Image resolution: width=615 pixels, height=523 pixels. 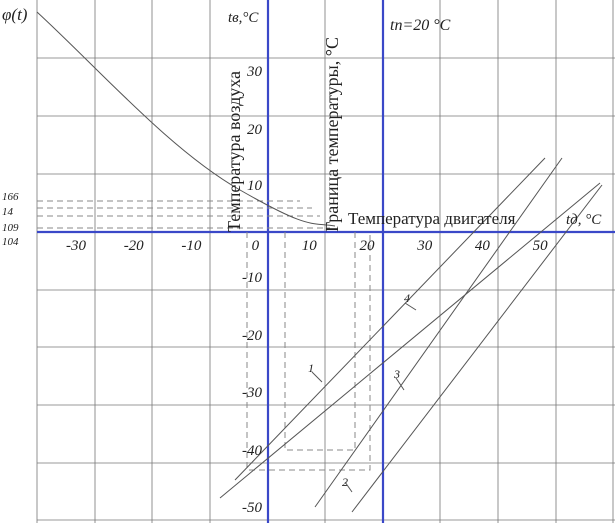 I want to click on line-label: 4, so click(x=407, y=298).